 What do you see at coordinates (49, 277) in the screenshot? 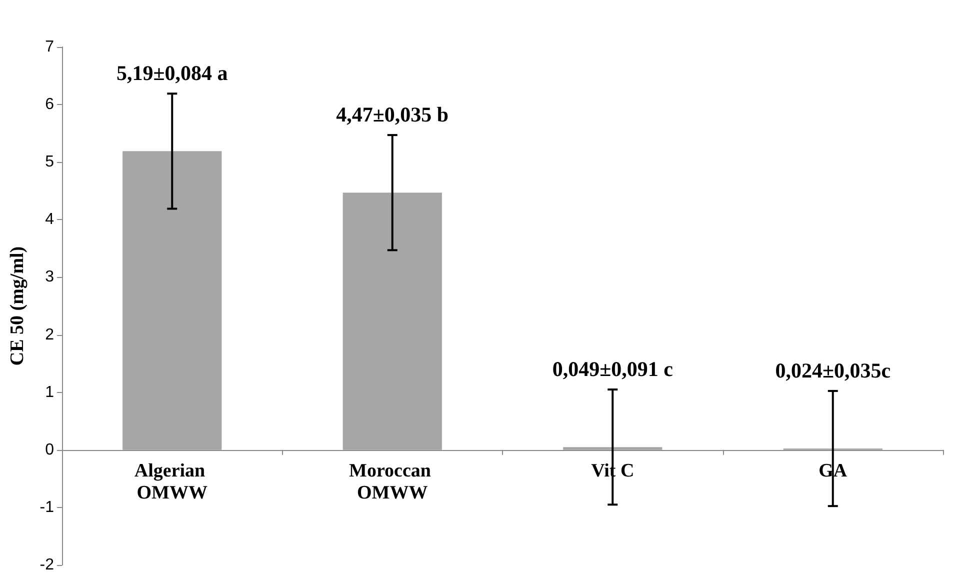
I see `y-tick-label: 3` at bounding box center [49, 277].